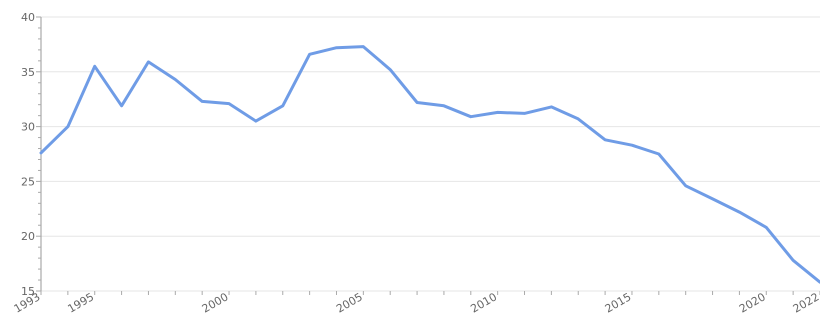 The height and width of the screenshot is (324, 820). Describe the element at coordinates (28, 236) in the screenshot. I see `y-tick-label: 20` at that location.